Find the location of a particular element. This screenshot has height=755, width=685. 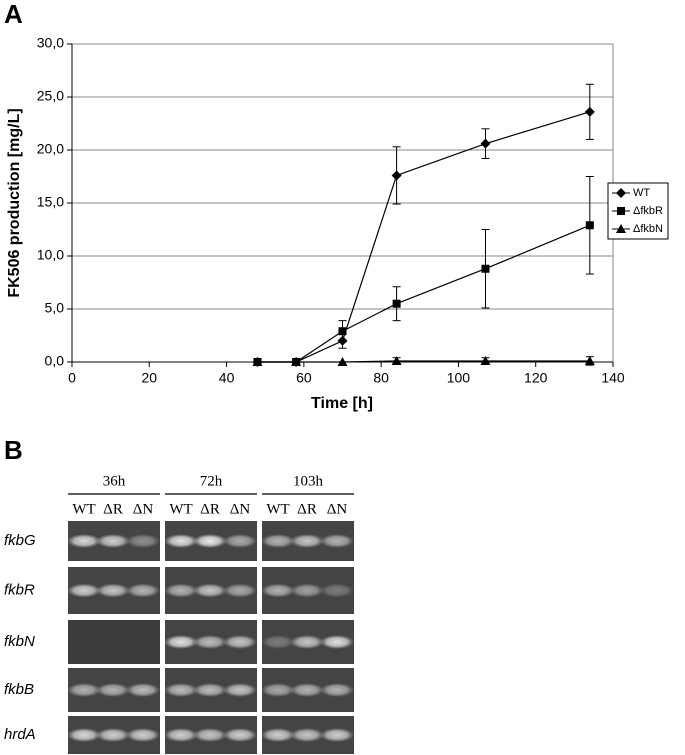

time-label: 72h is located at coordinates (211, 481).